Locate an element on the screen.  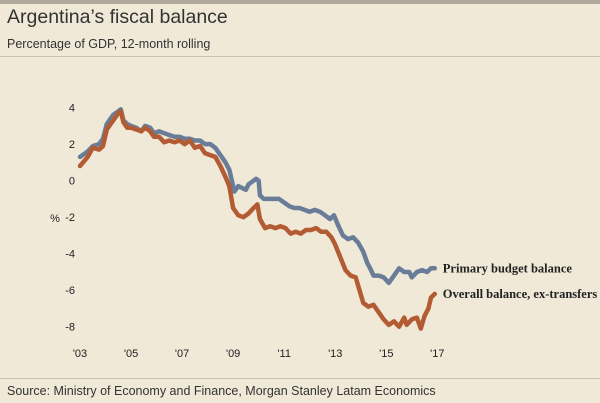
x-tick-label: '17 is located at coordinates (437, 354).